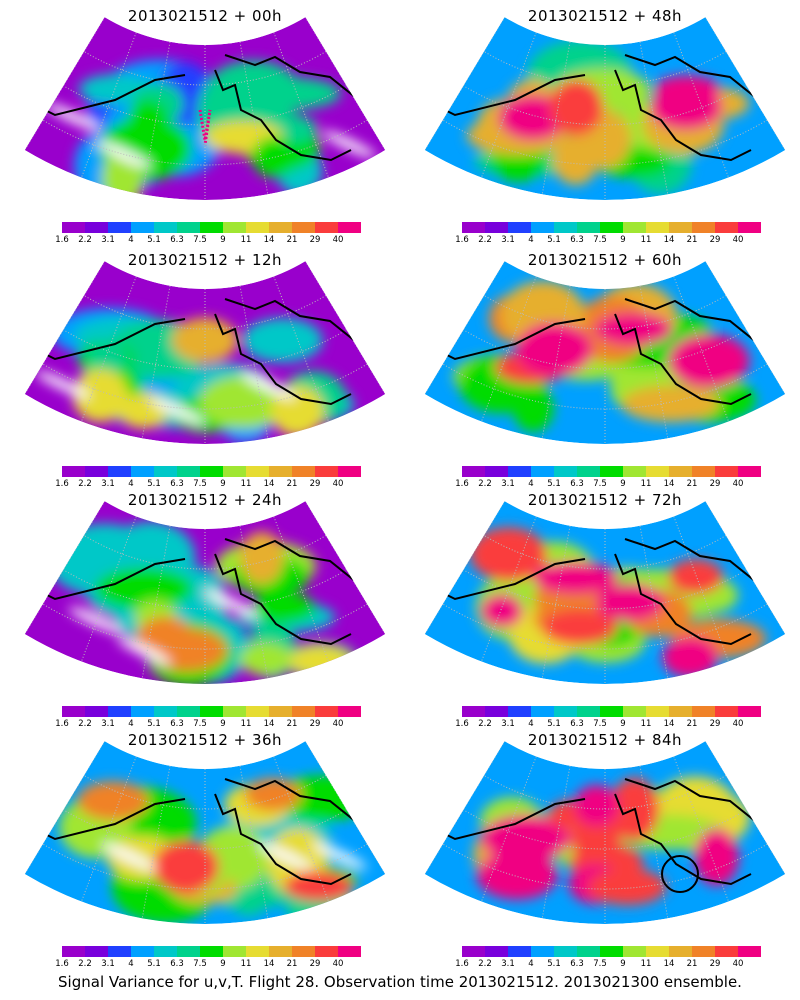  What do you see at coordinates (131, 240) in the screenshot?
I see `colorbar-label: 4` at bounding box center [131, 240].